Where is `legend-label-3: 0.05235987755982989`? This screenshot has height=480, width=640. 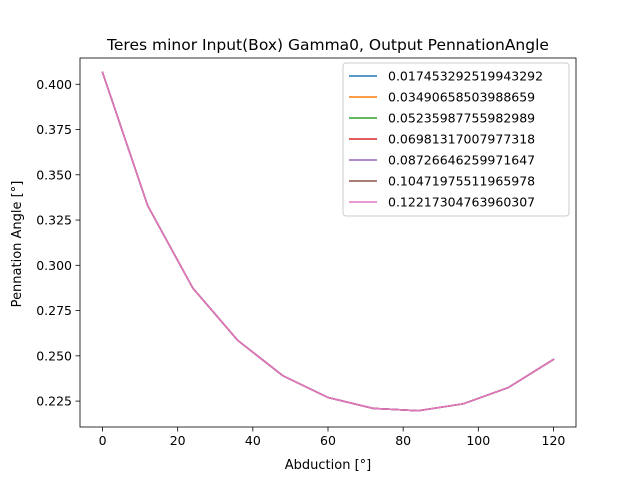 legend-label-3: 0.05235987755982989 is located at coordinates (461, 118).